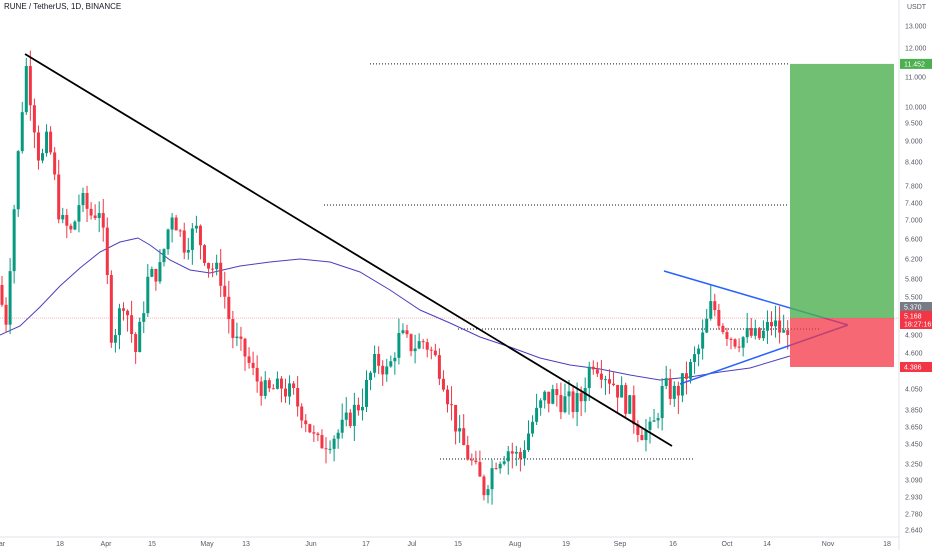  Describe the element at coordinates (620, 544) in the screenshot. I see `time-tick-label: Sep` at that location.